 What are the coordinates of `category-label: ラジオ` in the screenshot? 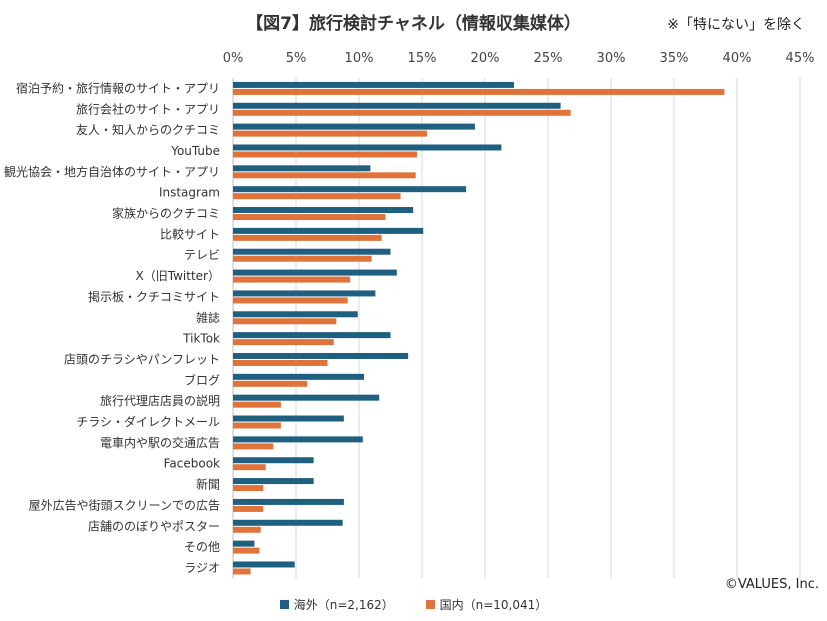 It's located at (202, 568).